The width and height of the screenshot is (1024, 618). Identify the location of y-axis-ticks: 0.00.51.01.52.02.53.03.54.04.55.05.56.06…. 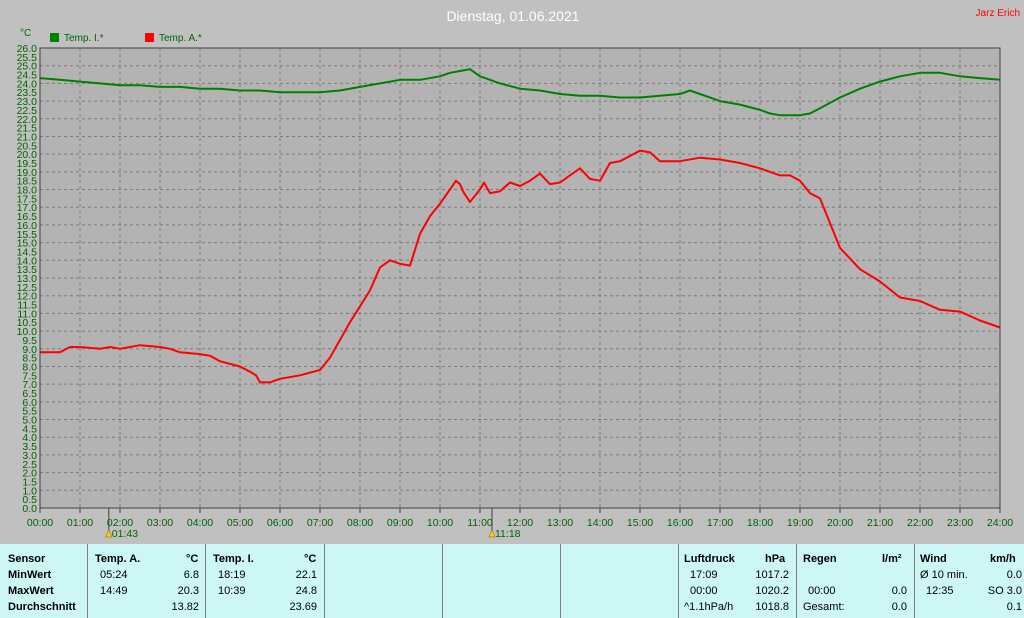
(27, 279).